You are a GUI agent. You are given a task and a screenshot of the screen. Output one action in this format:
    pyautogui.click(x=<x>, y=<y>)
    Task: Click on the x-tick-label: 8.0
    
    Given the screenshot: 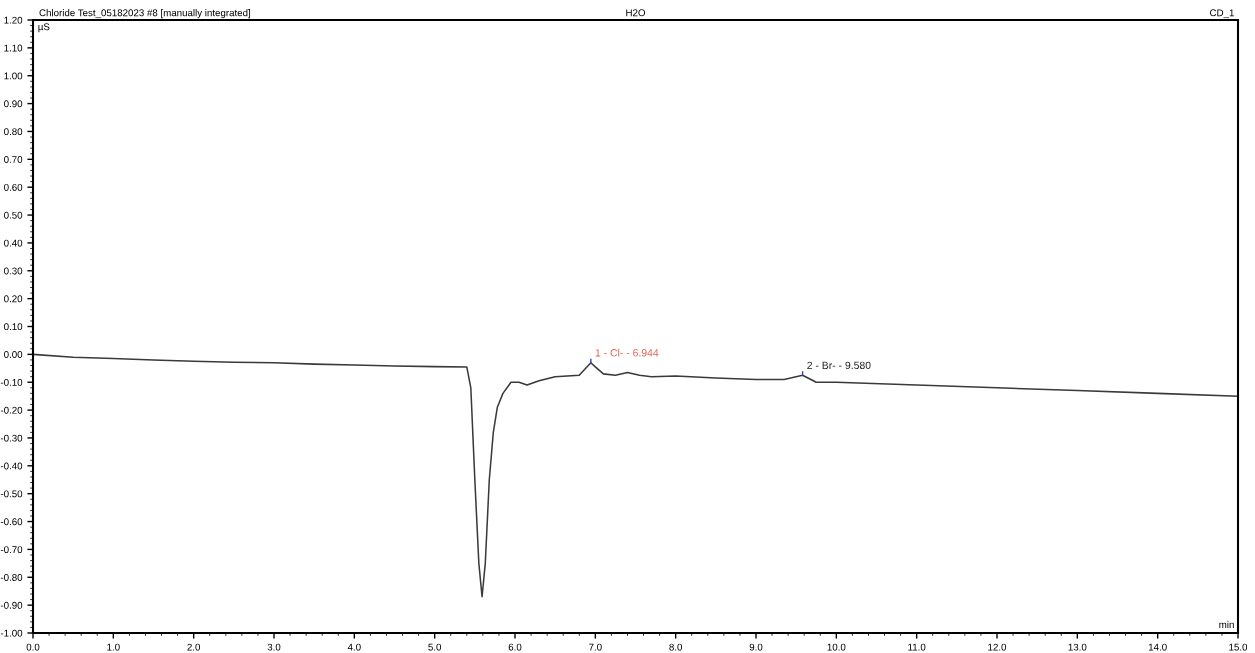 What is the action you would take?
    pyautogui.click(x=676, y=647)
    